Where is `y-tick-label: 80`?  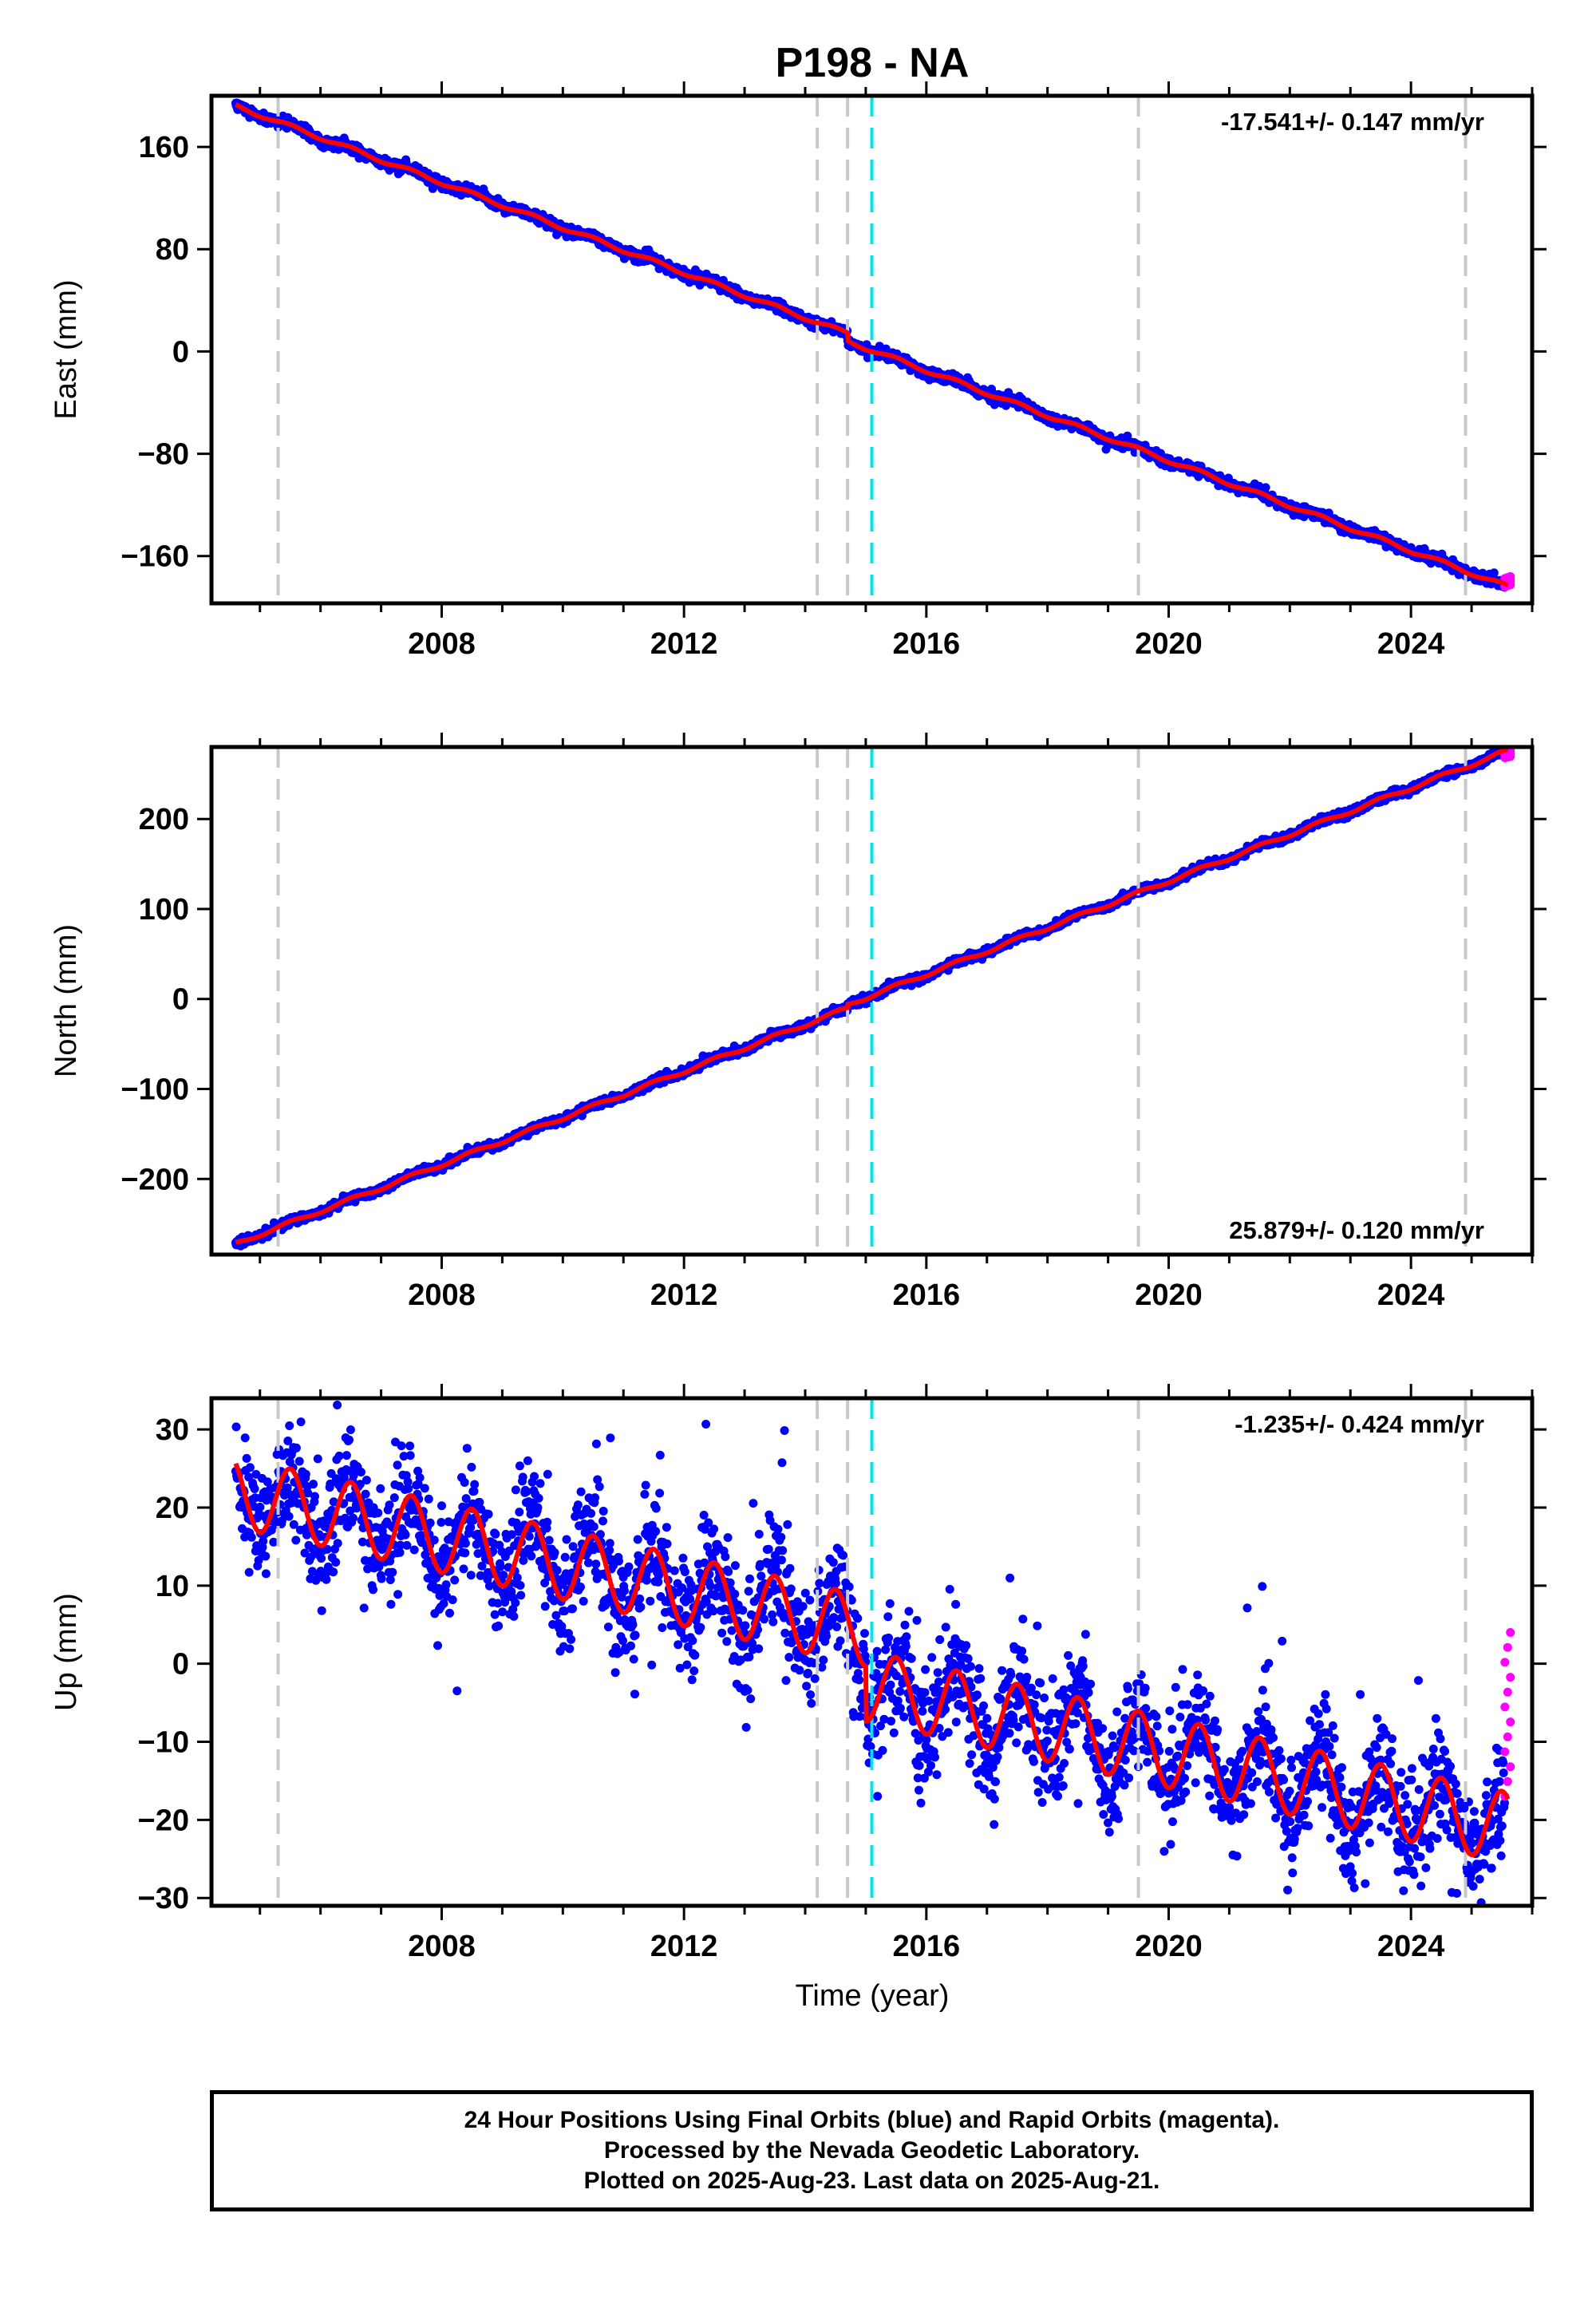
y-tick-label: 80 is located at coordinates (172, 250).